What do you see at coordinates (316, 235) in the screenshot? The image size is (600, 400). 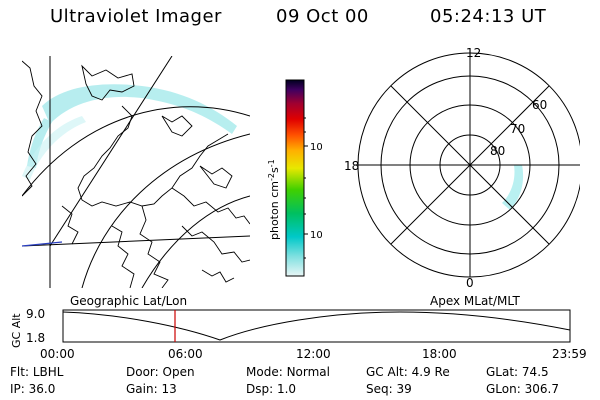 I see `colorbar-tick-10: 10` at bounding box center [316, 235].